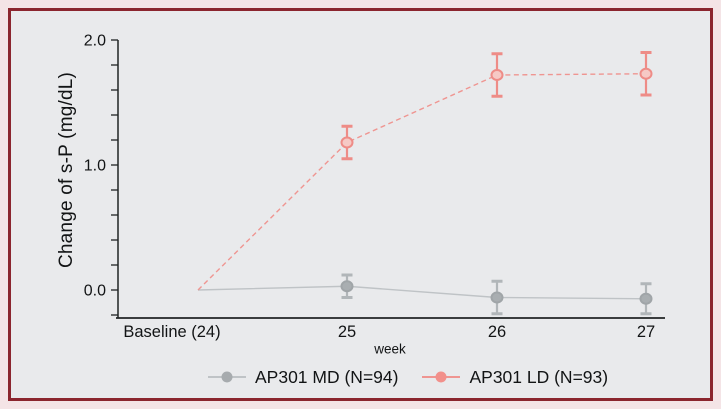 This screenshot has height=409, width=721. Describe the element at coordinates (95, 166) in the screenshot. I see `y-tick-label: 1.0` at that location.